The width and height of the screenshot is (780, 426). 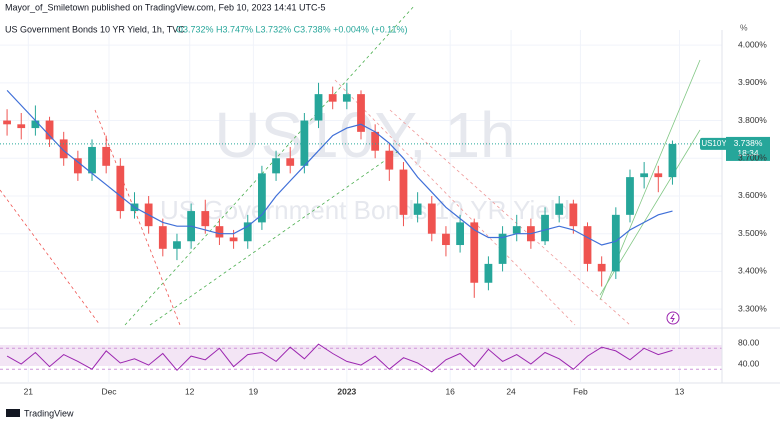 I want to click on logo, so click(x=13, y=413).